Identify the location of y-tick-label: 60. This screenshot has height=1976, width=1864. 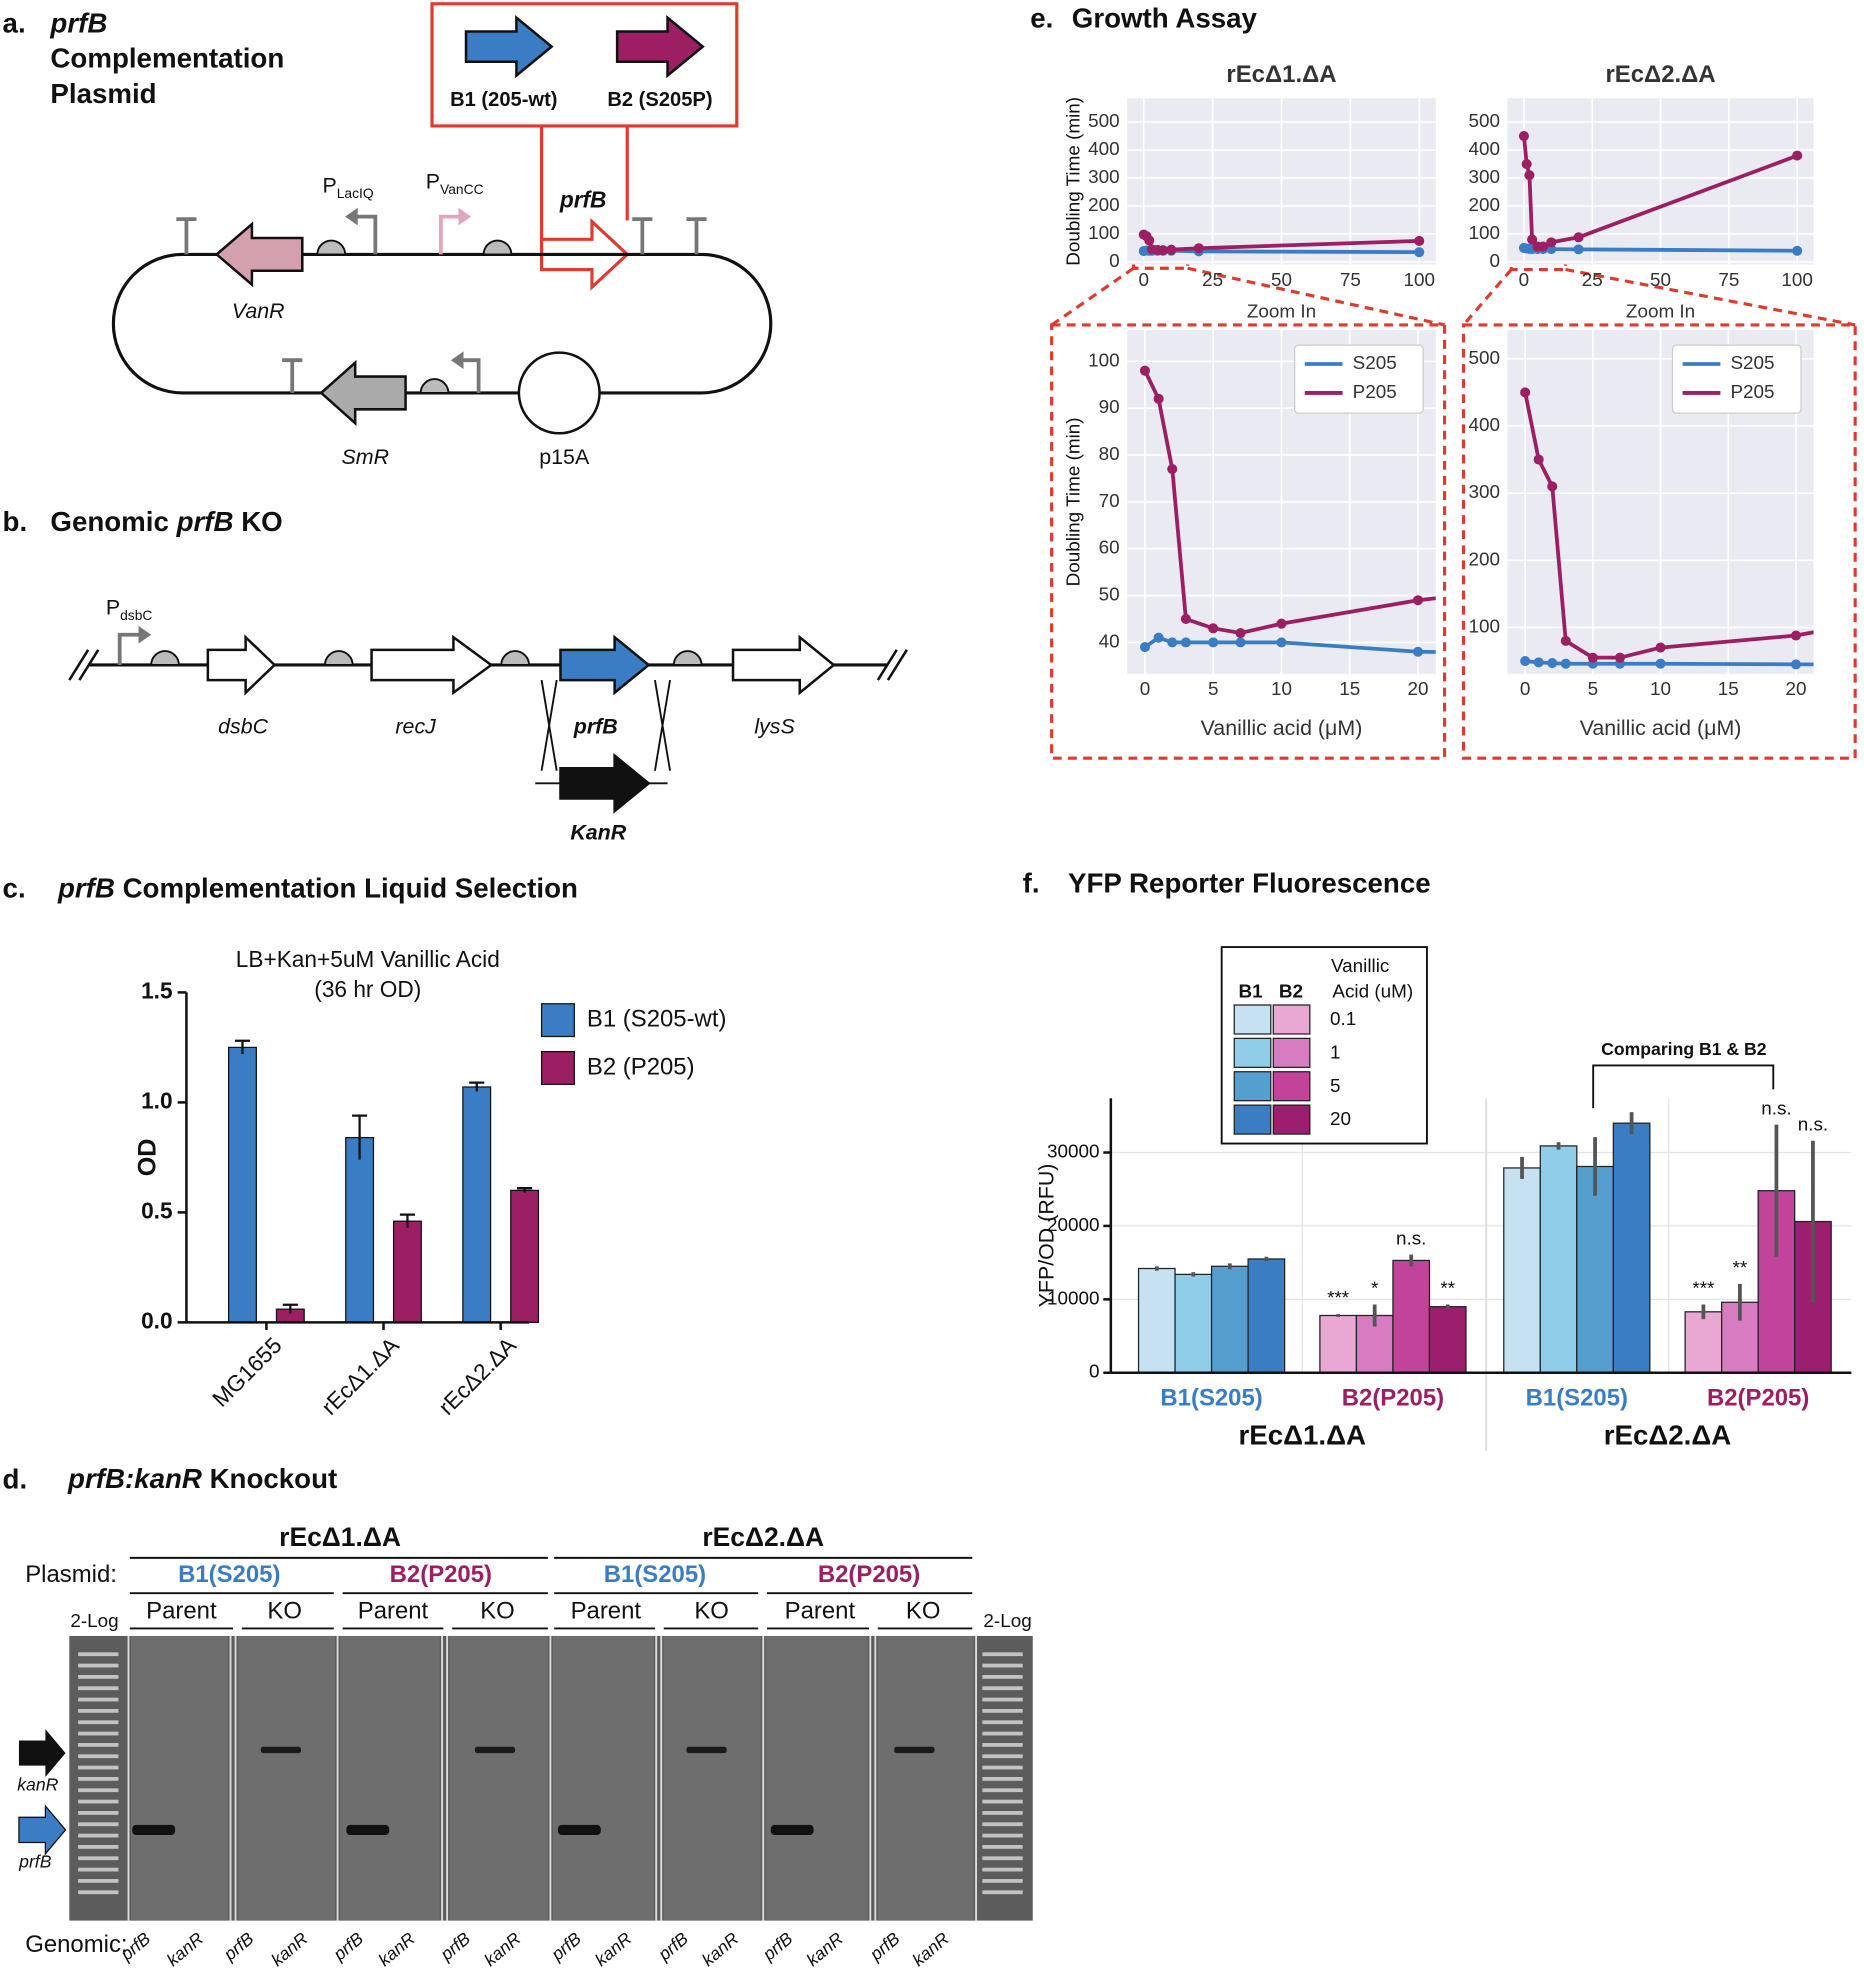
(1109, 548).